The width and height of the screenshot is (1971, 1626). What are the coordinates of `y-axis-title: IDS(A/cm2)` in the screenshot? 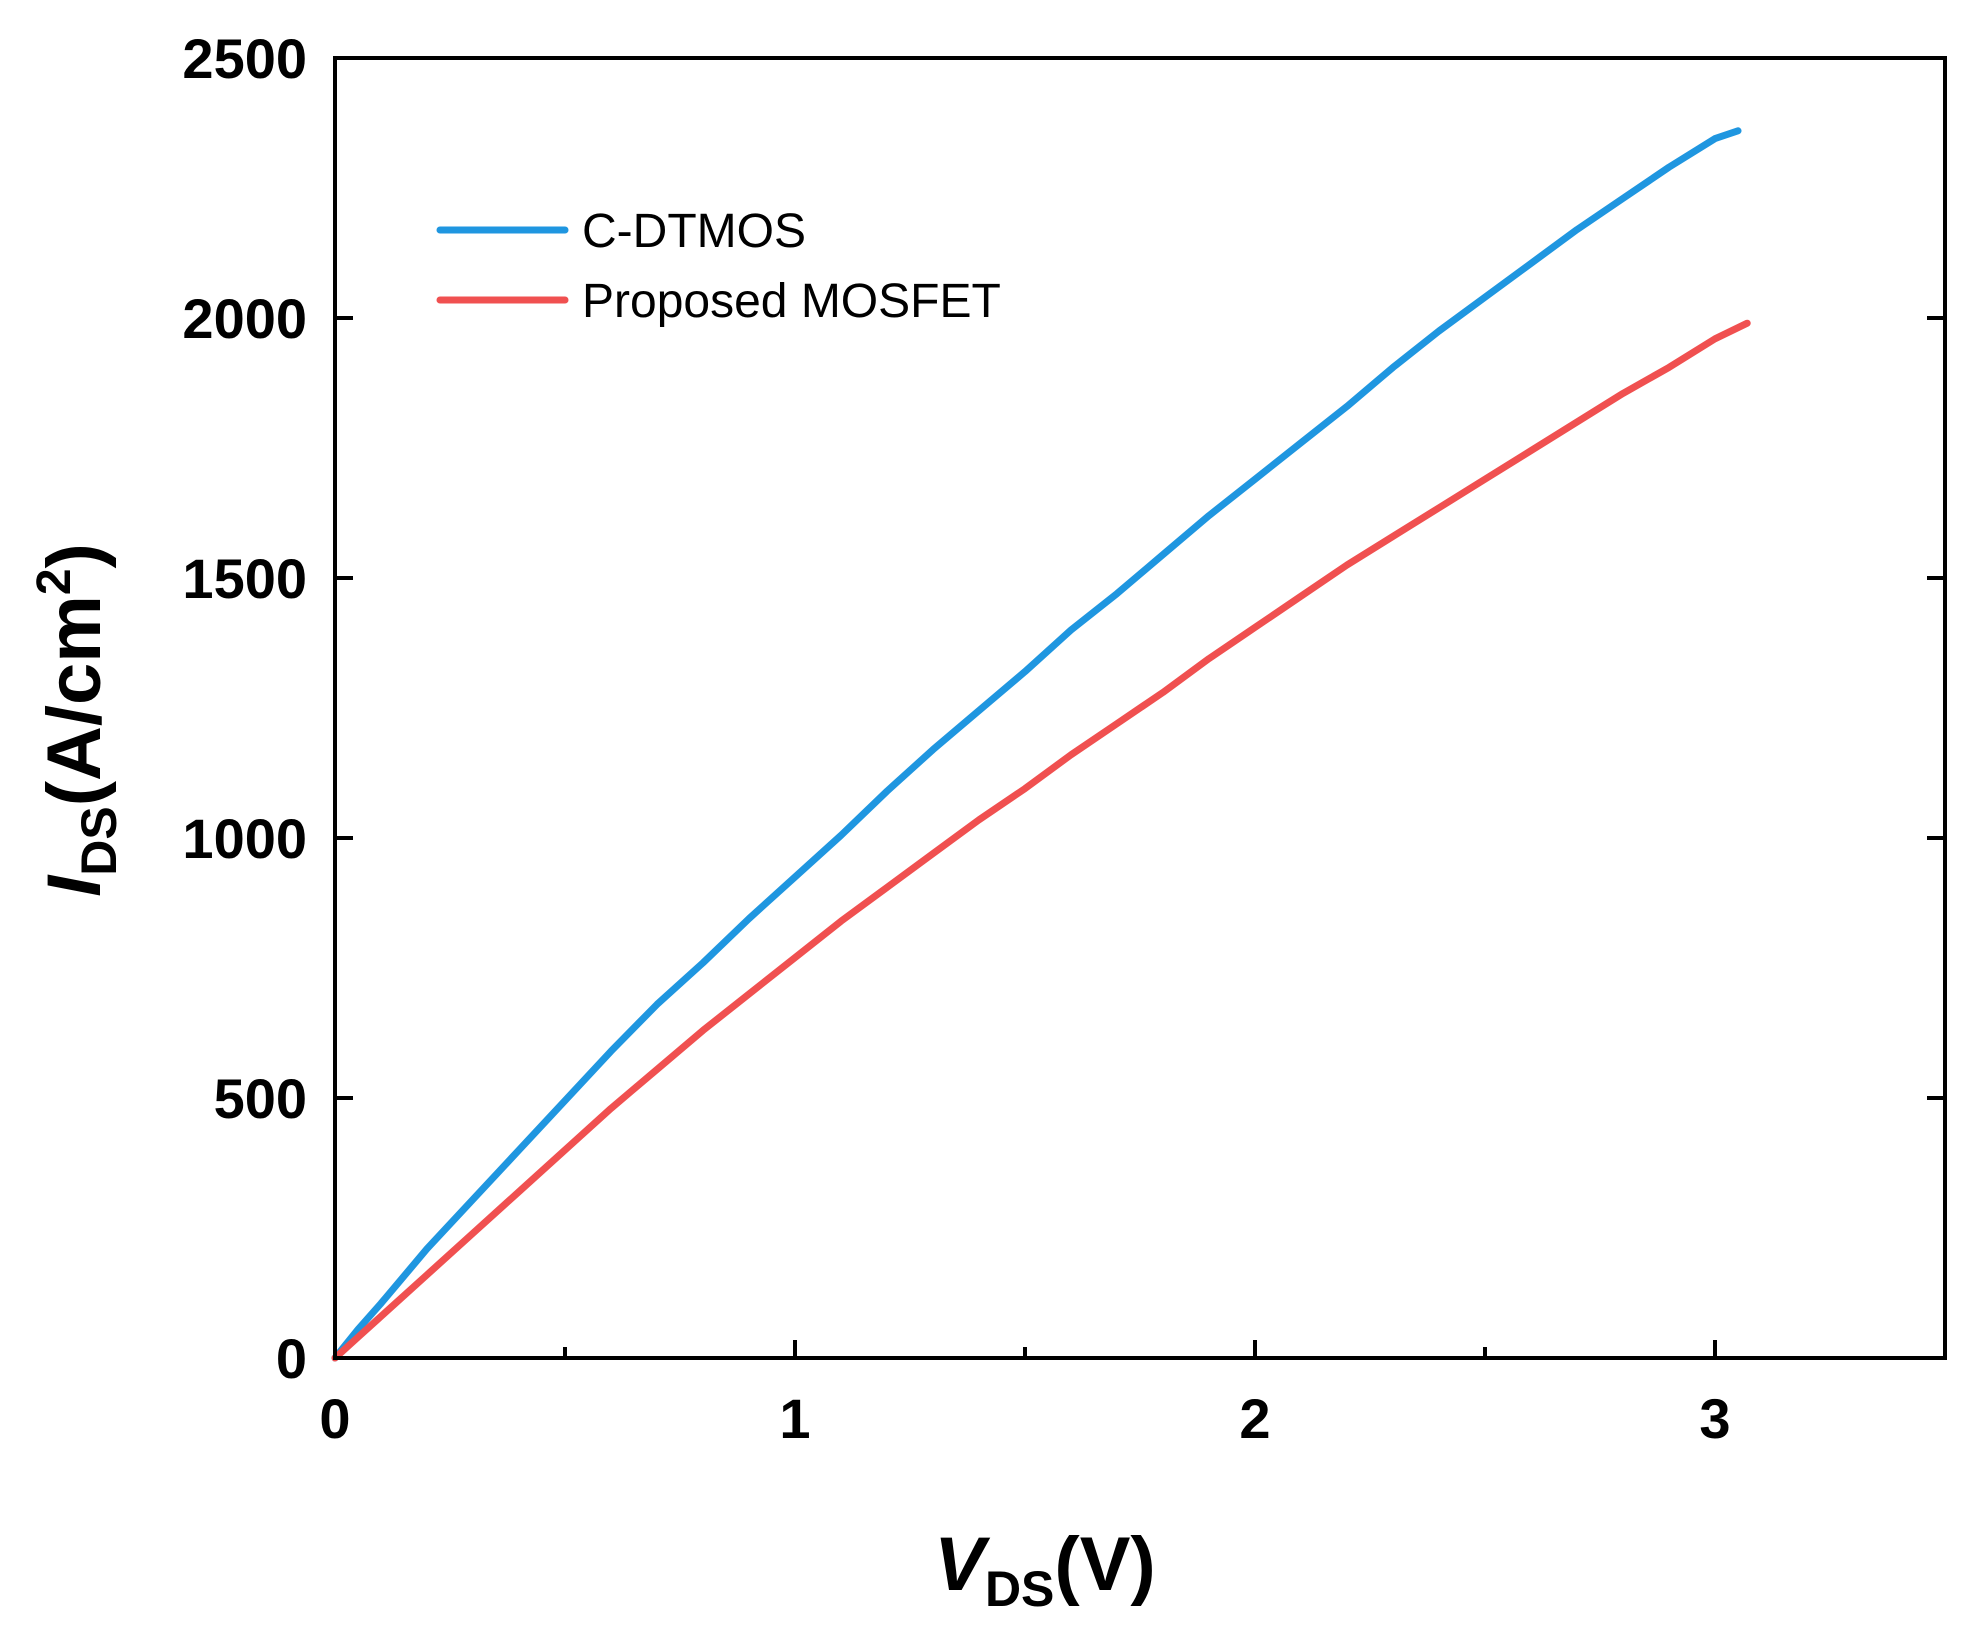 It's located at (77, 720).